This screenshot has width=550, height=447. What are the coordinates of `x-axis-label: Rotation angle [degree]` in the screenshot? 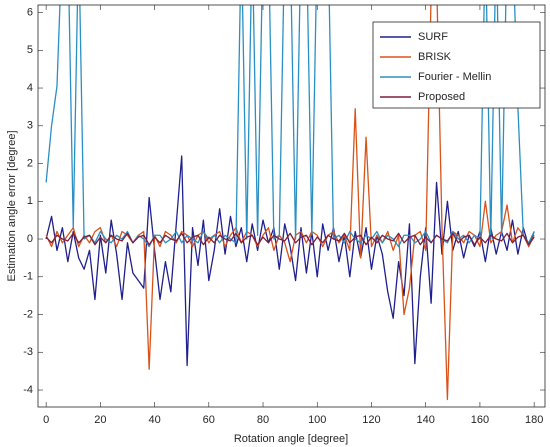 It's located at (291, 439).